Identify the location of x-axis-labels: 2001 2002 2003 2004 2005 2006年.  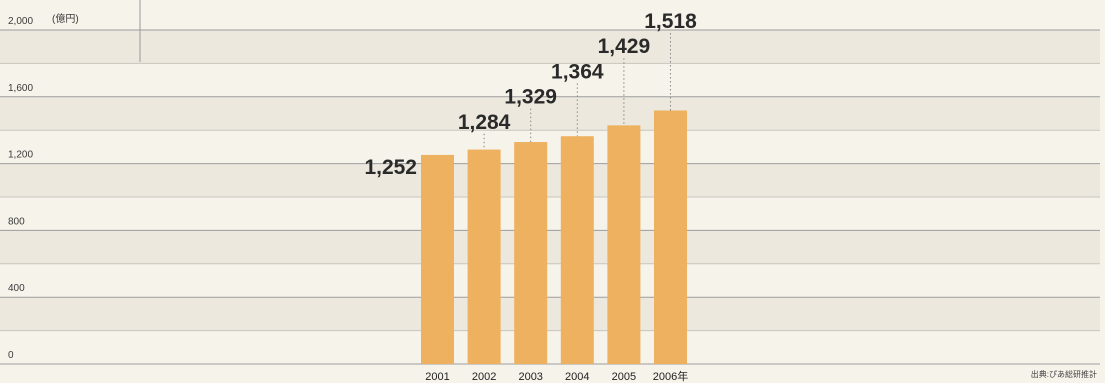
(556, 376).